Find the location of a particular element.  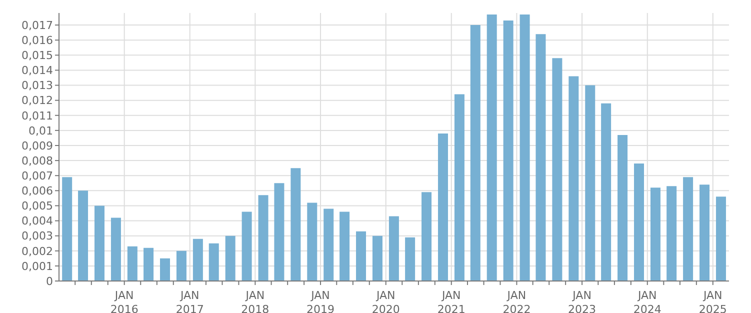

y-tick-label: 0,014 is located at coordinates (37, 71).